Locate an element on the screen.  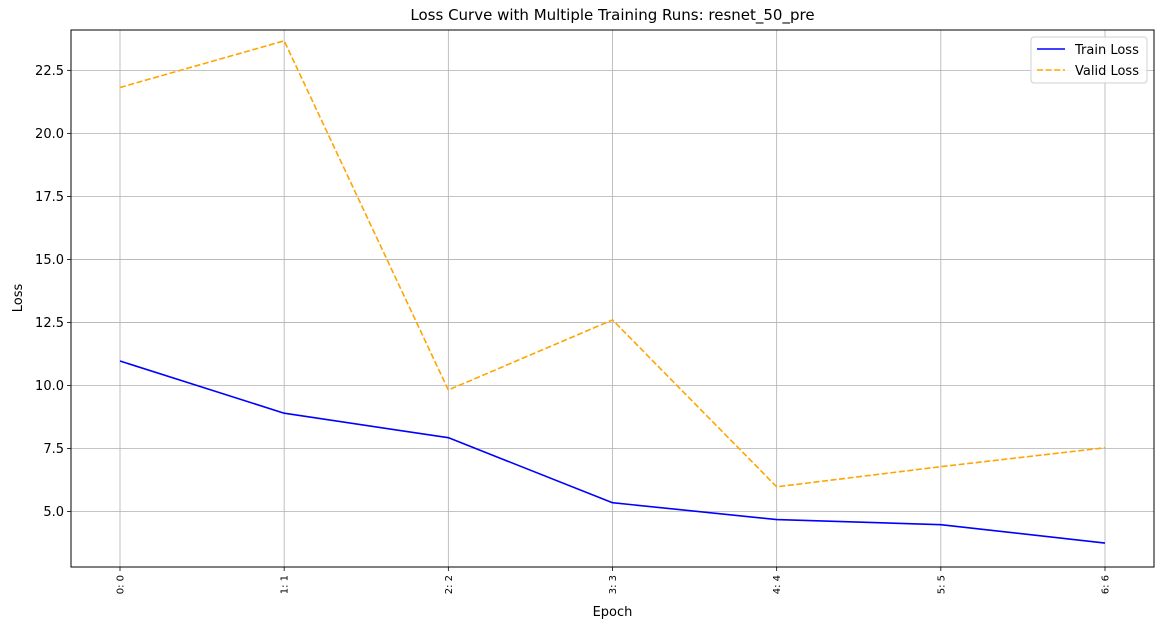
y-axis-label: Loss is located at coordinates (18, 298).